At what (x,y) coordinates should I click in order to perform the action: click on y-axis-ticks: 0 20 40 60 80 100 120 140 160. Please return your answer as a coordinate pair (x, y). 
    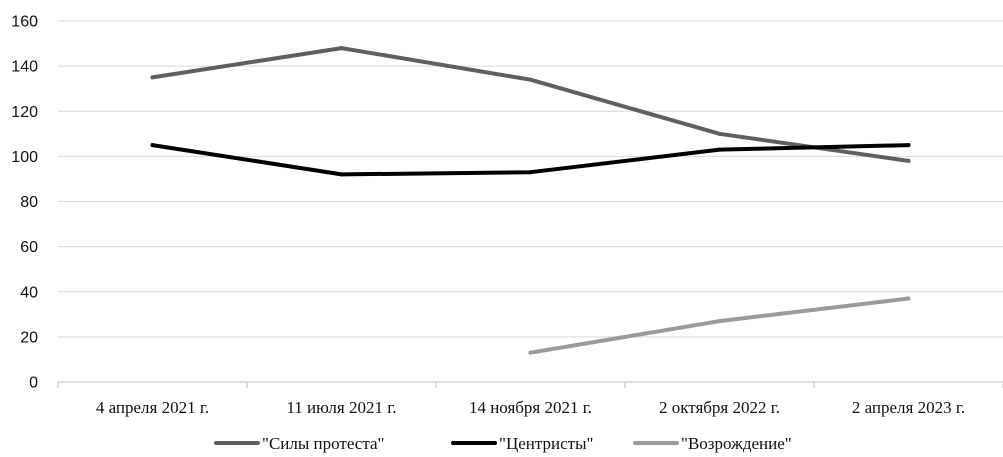
    Looking at the image, I should click on (24, 203).